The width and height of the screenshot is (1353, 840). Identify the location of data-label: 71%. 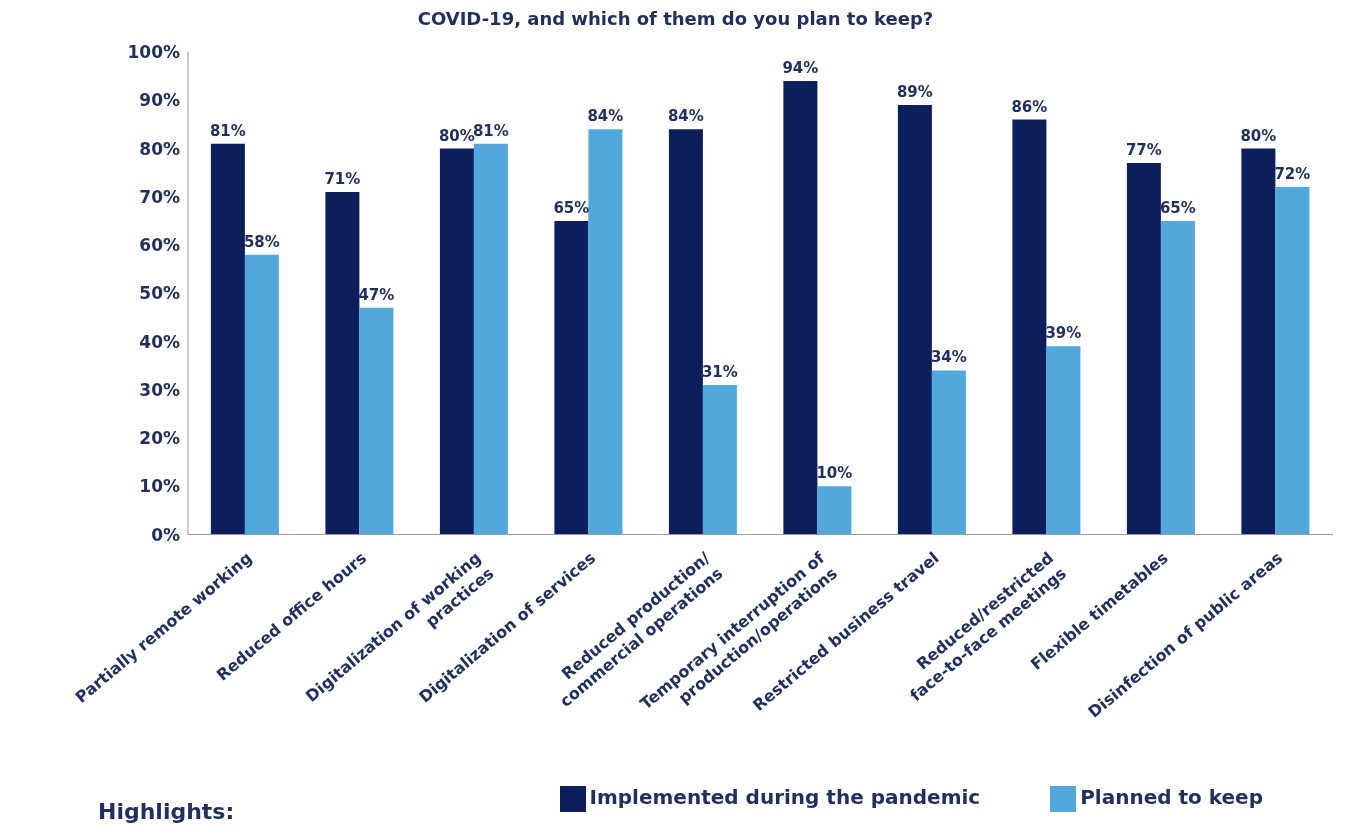
(342, 178).